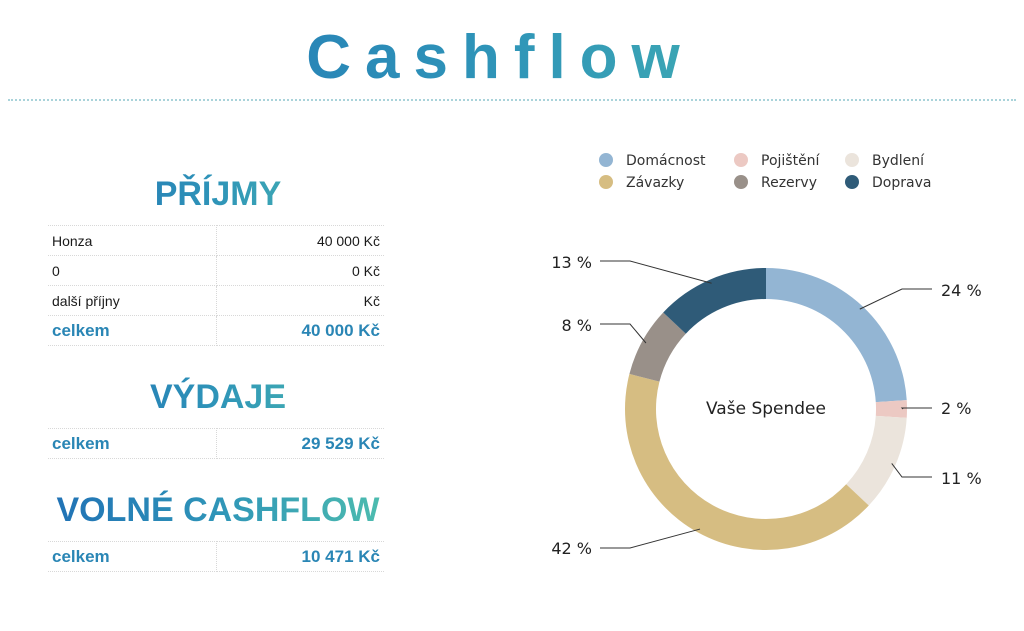  Describe the element at coordinates (961, 478) in the screenshot. I see `percent-label-bydleni: 11 %` at that location.